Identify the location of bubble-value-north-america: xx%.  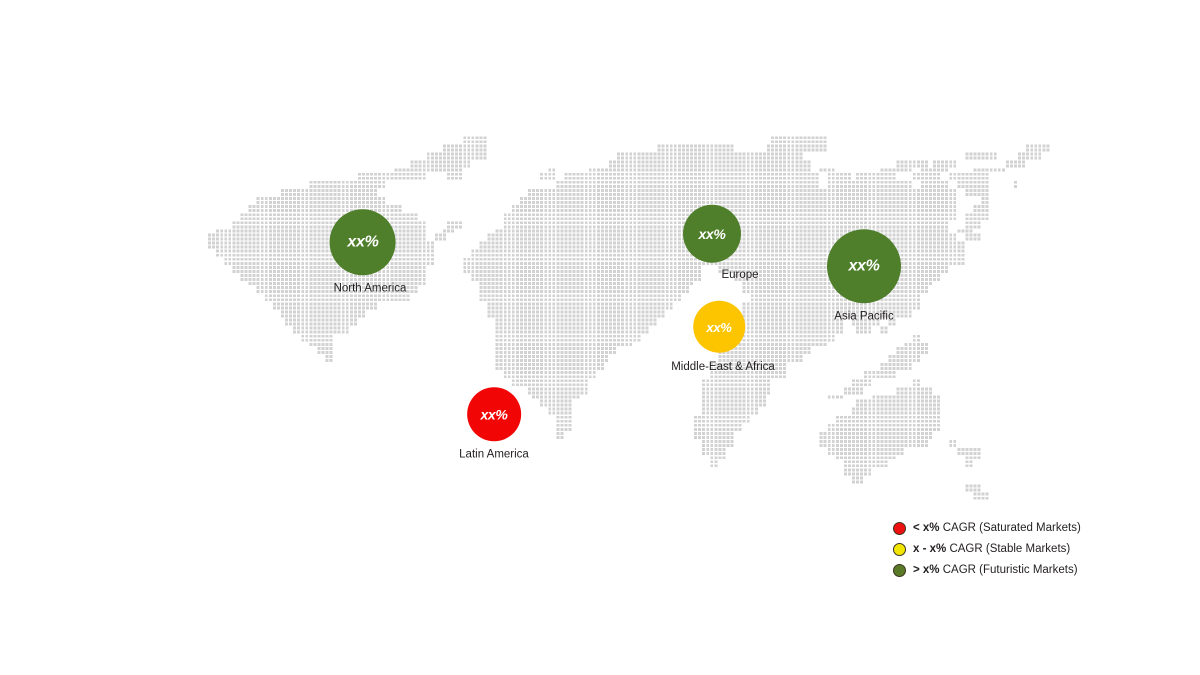
(363, 242).